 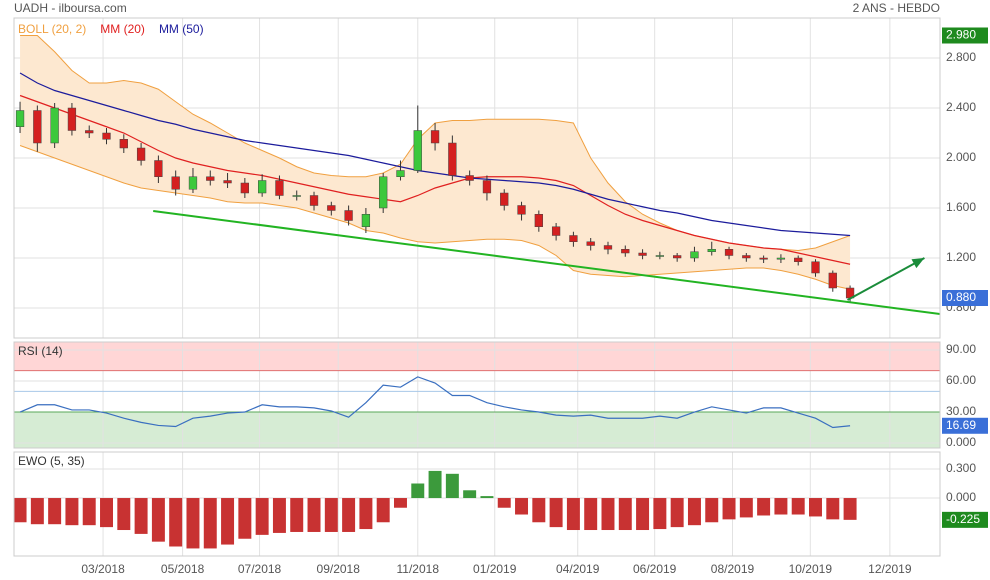 I want to click on y-tick-label: 60.00, so click(x=961, y=380).